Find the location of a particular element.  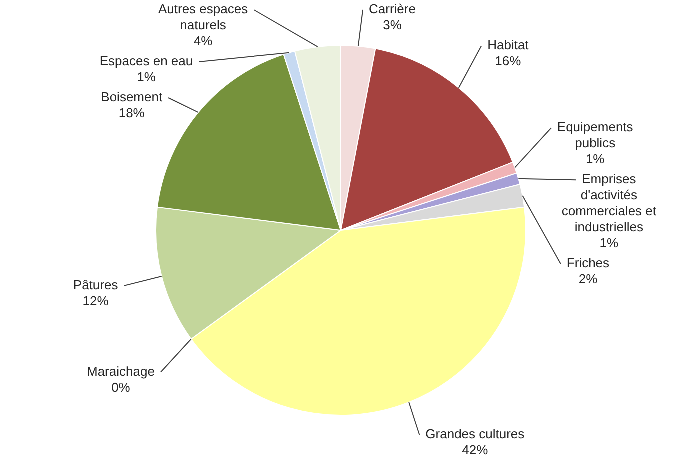

category-label: Maraichage is located at coordinates (120, 371).